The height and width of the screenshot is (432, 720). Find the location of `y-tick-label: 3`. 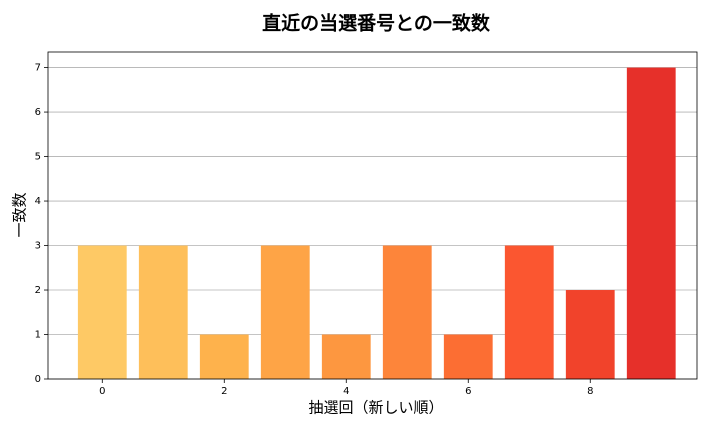

y-tick-label: 3 is located at coordinates (38, 246).